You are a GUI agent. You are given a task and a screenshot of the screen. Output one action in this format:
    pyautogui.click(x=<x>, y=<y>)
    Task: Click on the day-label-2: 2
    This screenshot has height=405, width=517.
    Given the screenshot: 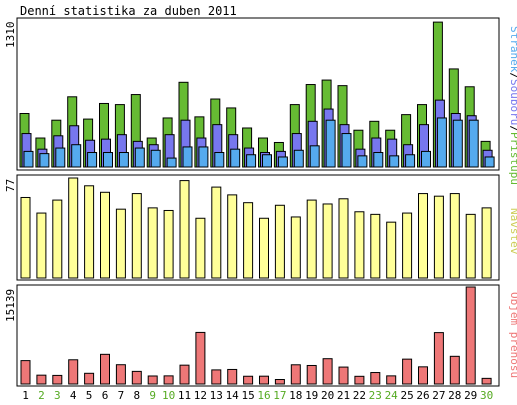 What is the action you would take?
    pyautogui.click(x=41, y=395)
    